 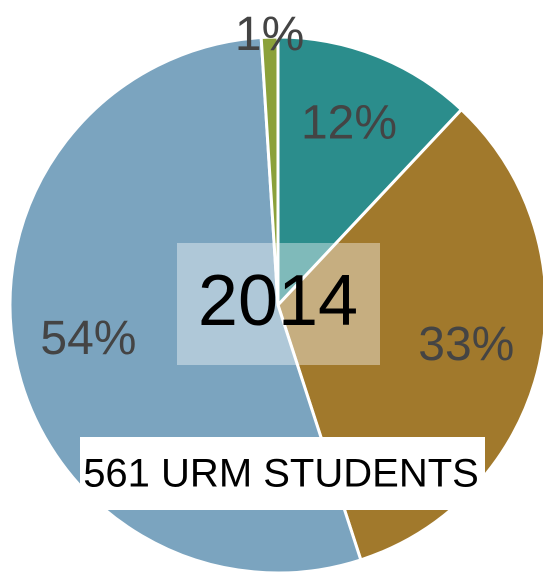 I want to click on note: 561 URM STUDENTS, so click(x=281, y=474).